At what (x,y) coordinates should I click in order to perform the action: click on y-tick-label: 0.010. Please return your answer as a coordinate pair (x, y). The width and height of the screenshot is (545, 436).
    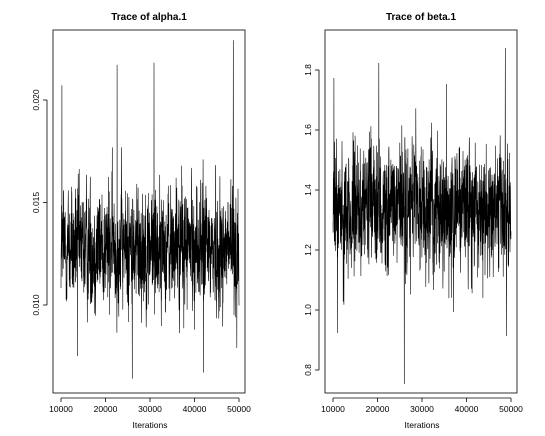
    Looking at the image, I should click on (36, 305).